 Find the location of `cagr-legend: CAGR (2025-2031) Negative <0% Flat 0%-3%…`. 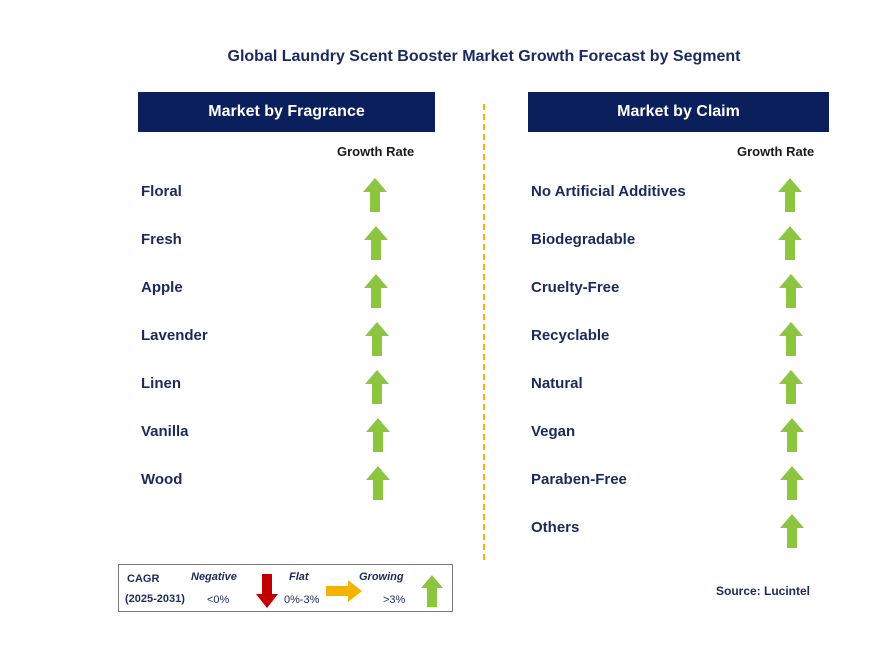

cagr-legend: CAGR (2025-2031) Negative <0% Flat 0%-3%… is located at coordinates (285, 588).